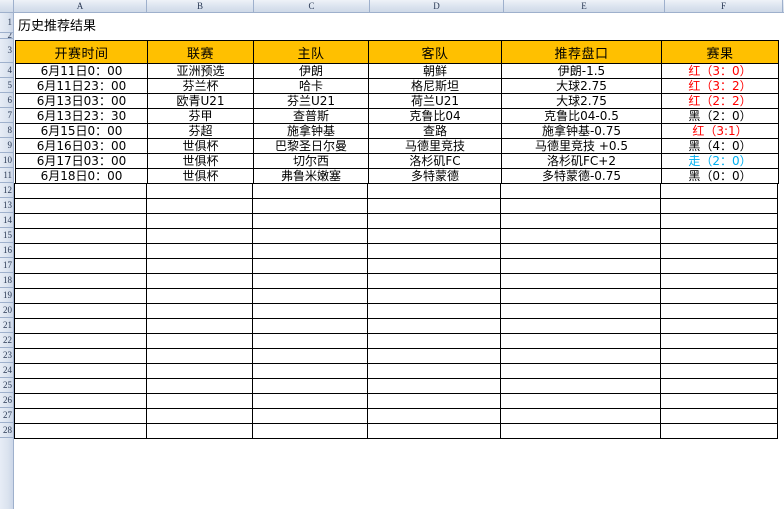  I want to click on cell-away-team: 克鲁比04, so click(435, 116).